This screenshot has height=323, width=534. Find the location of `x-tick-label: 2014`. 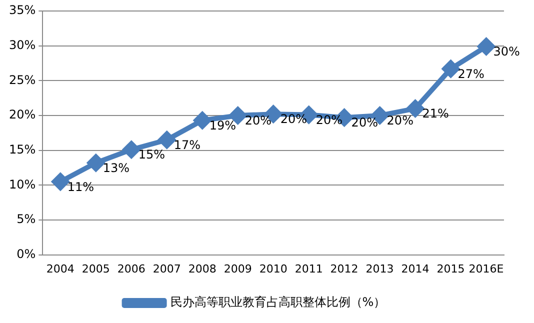

x-tick-label: 2014 is located at coordinates (415, 269).